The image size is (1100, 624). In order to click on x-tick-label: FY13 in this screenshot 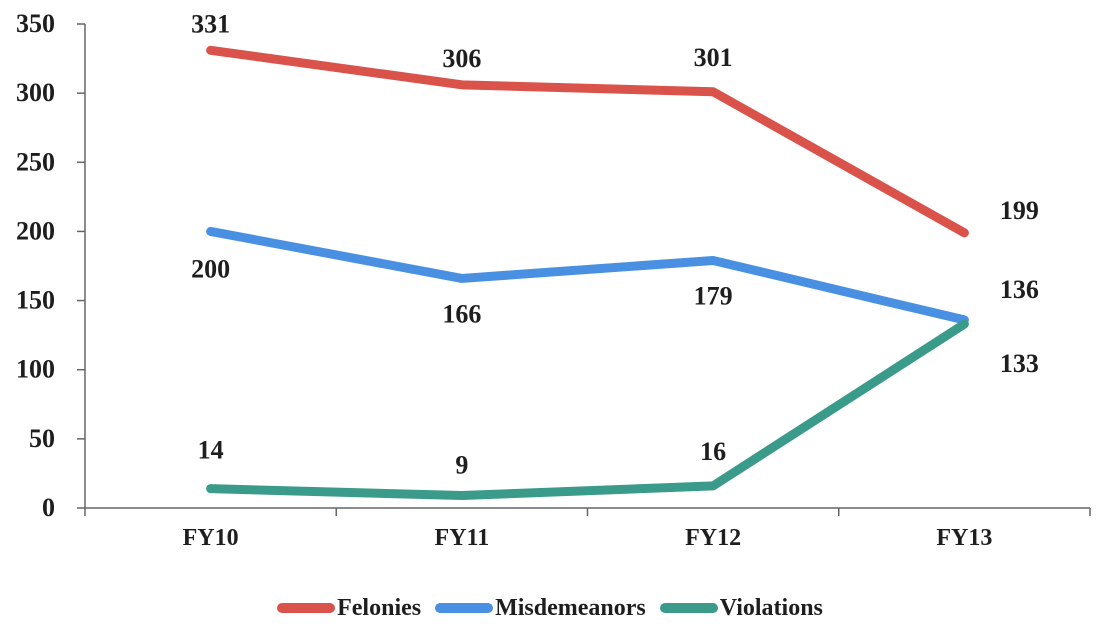, I will do `click(964, 538)`.